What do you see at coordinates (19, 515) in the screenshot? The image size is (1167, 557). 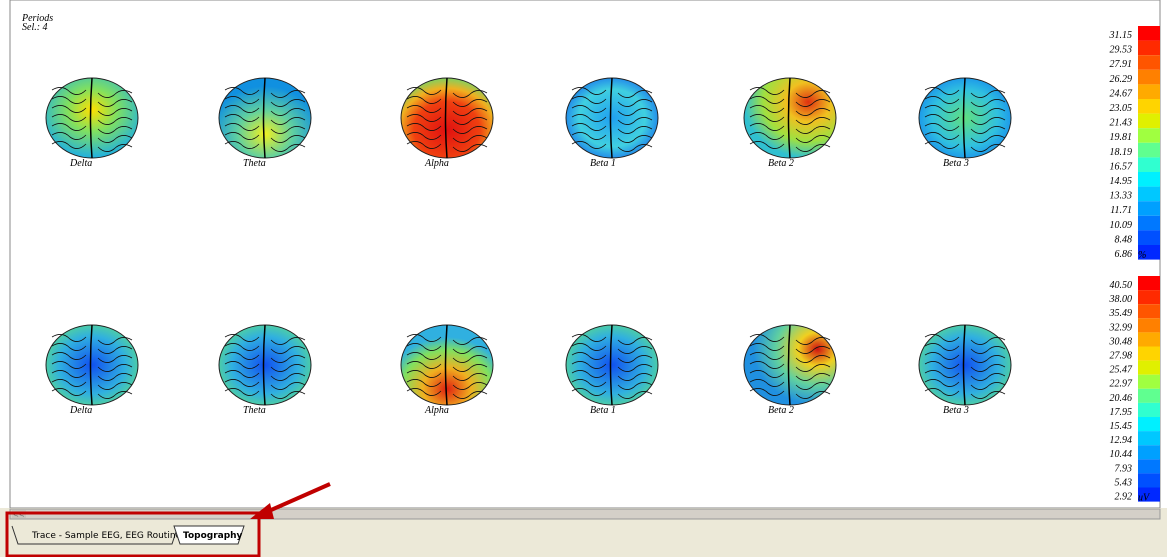 I see `scroll-left-label: <<` at bounding box center [19, 515].